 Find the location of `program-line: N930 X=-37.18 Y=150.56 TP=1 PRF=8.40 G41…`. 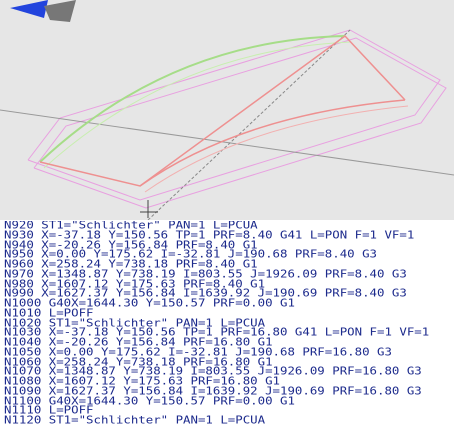

program-line: N930 X=-37.18 Y=150.56 TP=1 PRF=8.40 G41… is located at coordinates (209, 234).